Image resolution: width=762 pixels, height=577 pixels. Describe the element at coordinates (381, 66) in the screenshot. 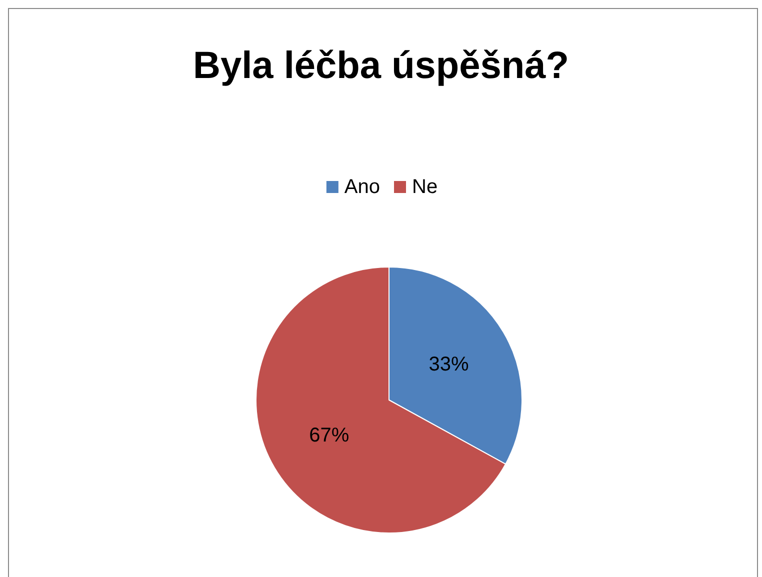

I see `chart-title: Byla léčba úspěšná?` at that location.